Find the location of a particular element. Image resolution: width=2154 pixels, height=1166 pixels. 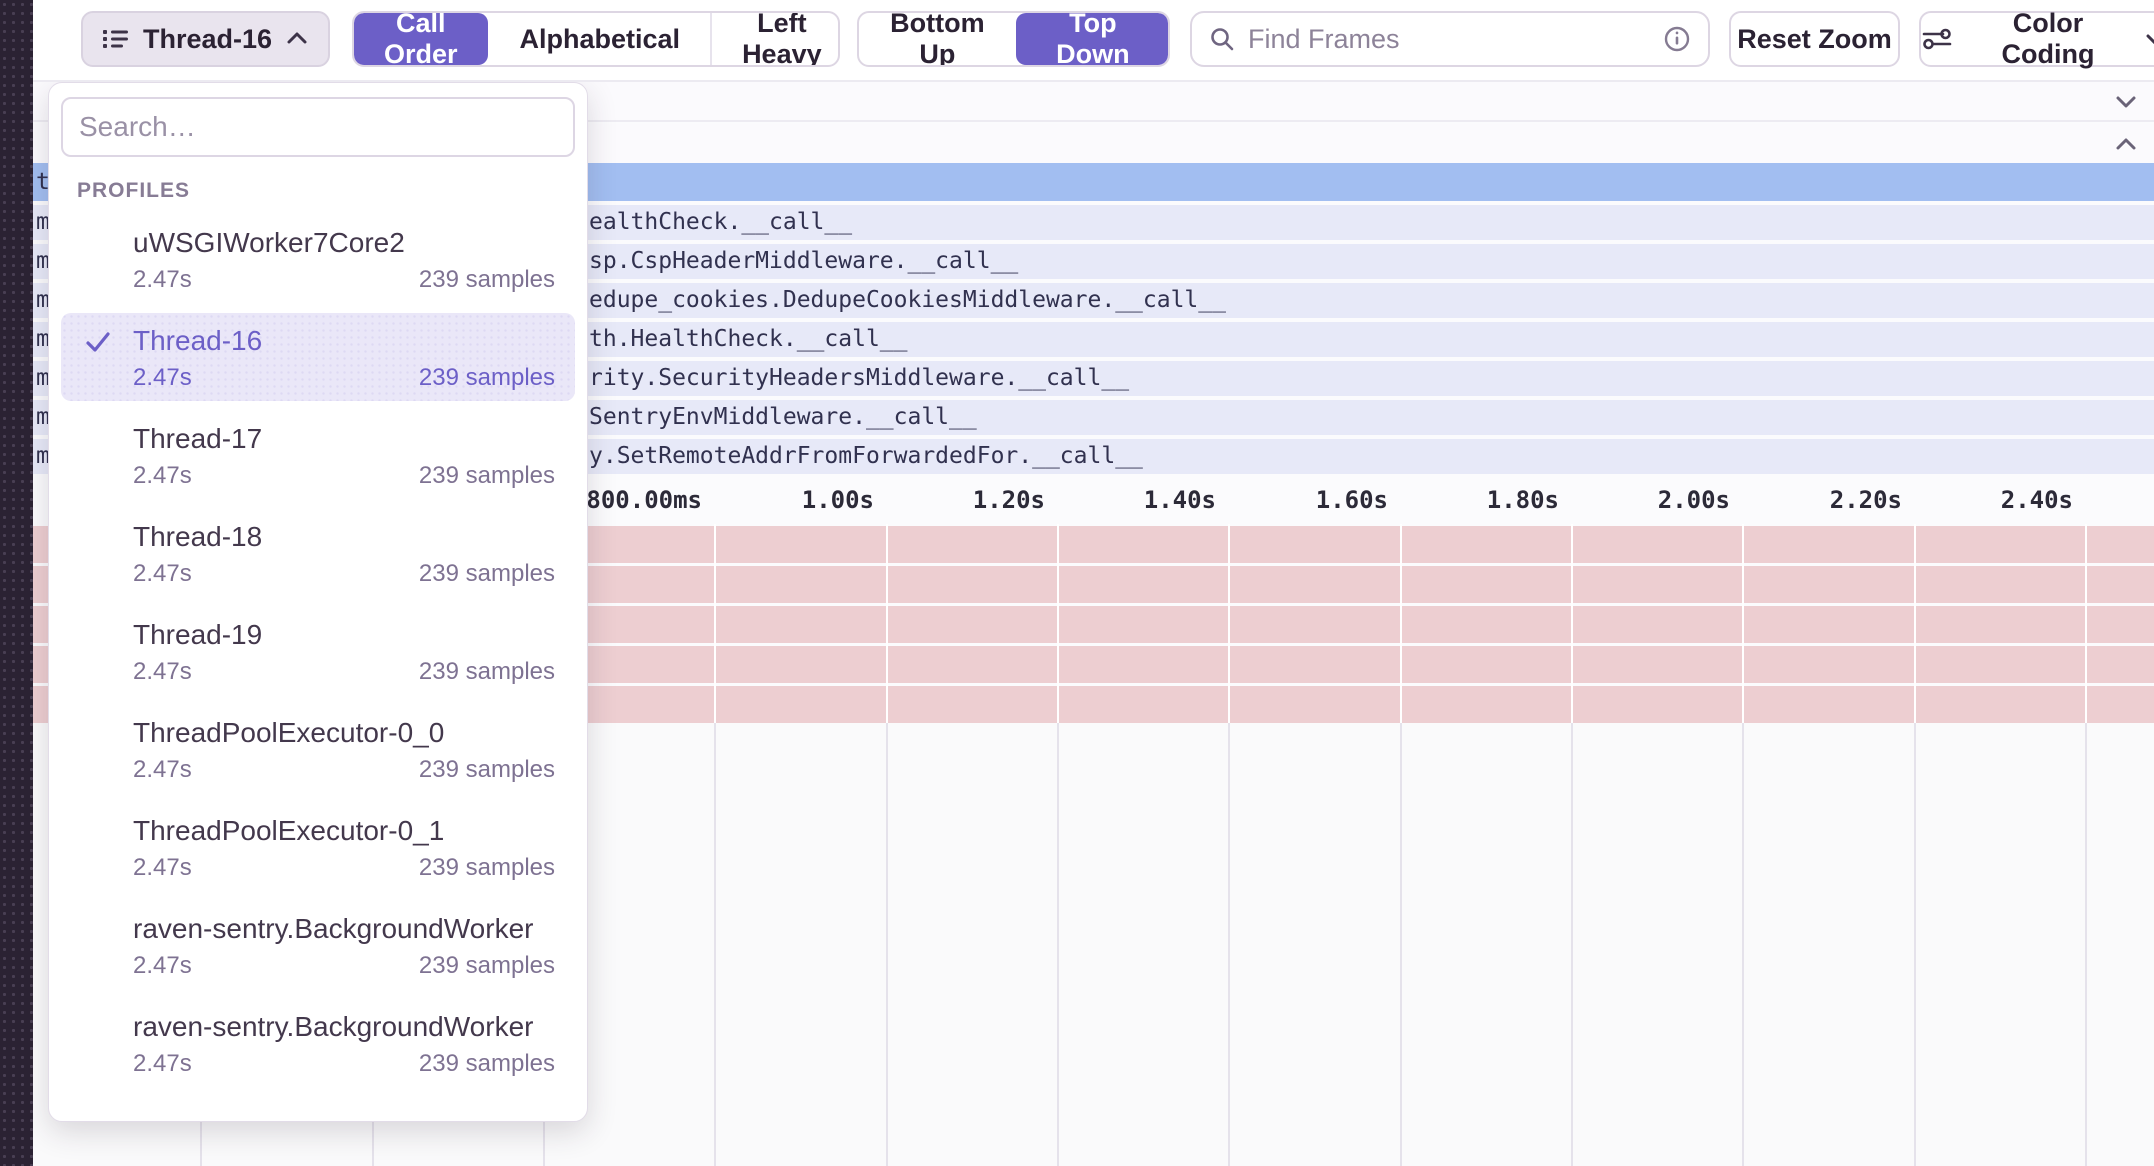

search-icon is located at coordinates (1222, 39).